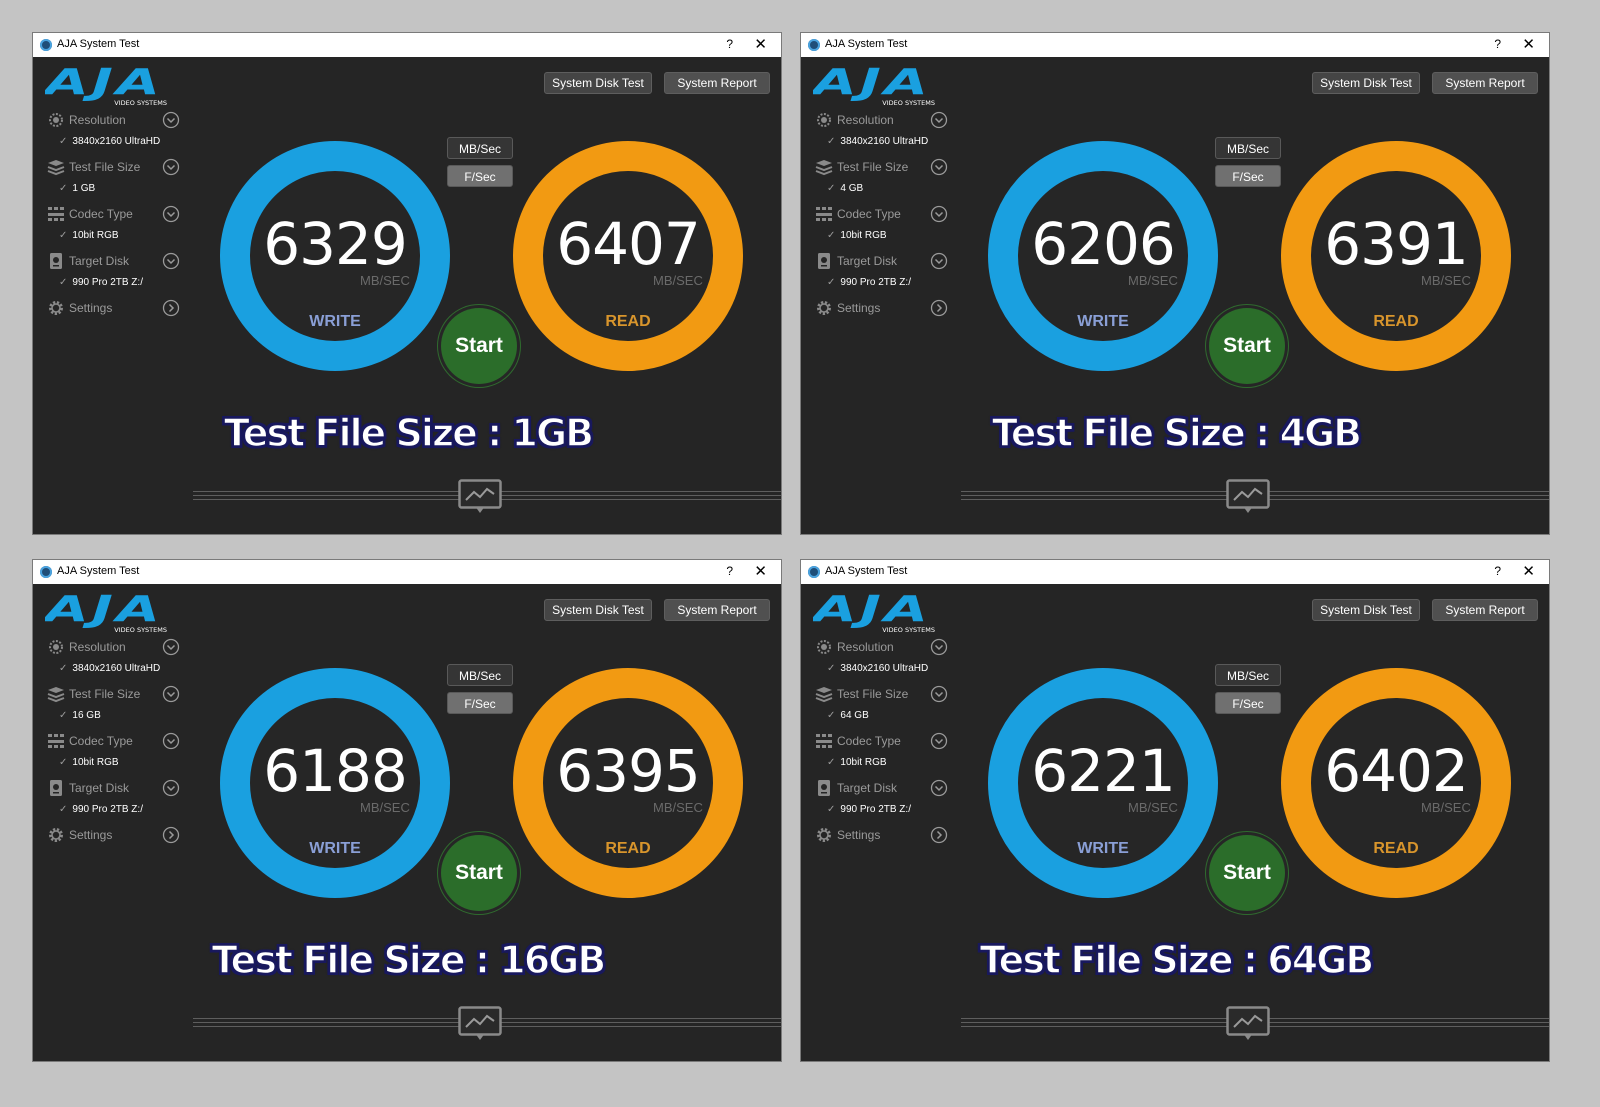 The image size is (1600, 1107). Describe the element at coordinates (335, 771) in the screenshot. I see `write-speed-value: 6188` at that location.